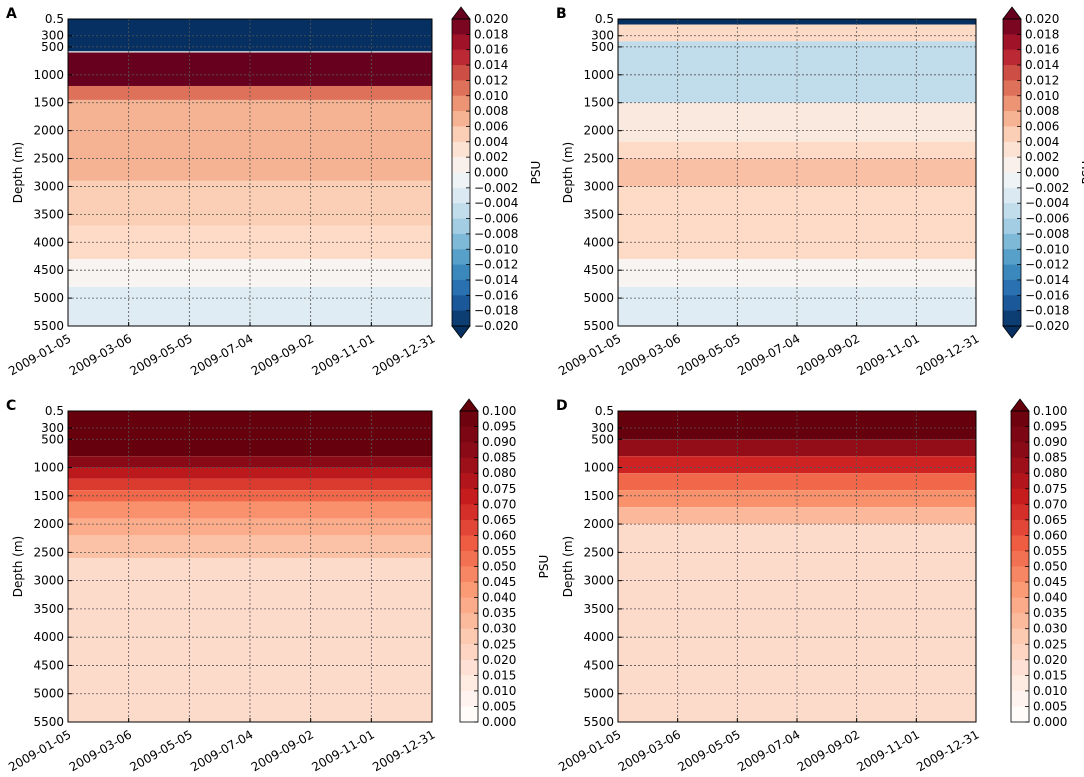 This screenshot has height=777, width=1084. Describe the element at coordinates (1047, 280) in the screenshot. I see `colorbar-tick-label: −0.014` at that location.